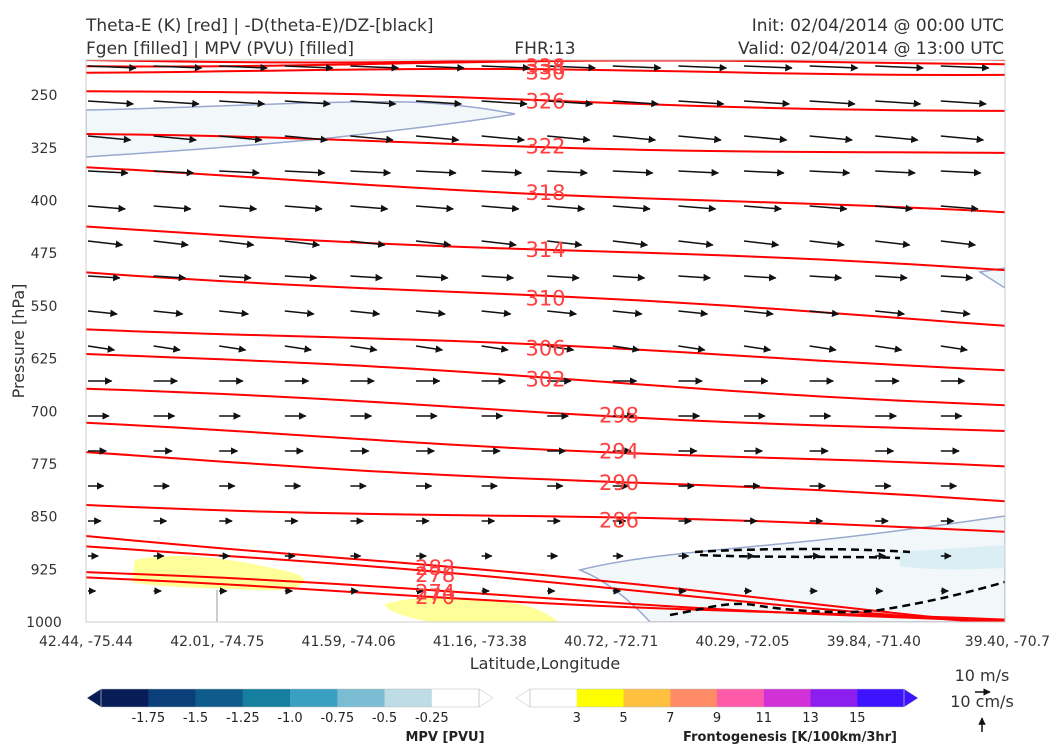  I want to click on y-tick-label: 550, so click(44, 307).